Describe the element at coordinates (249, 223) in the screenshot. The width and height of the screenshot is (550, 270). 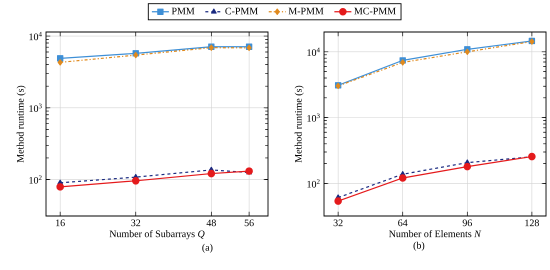
I see `x-tick-label: 56` at that location.